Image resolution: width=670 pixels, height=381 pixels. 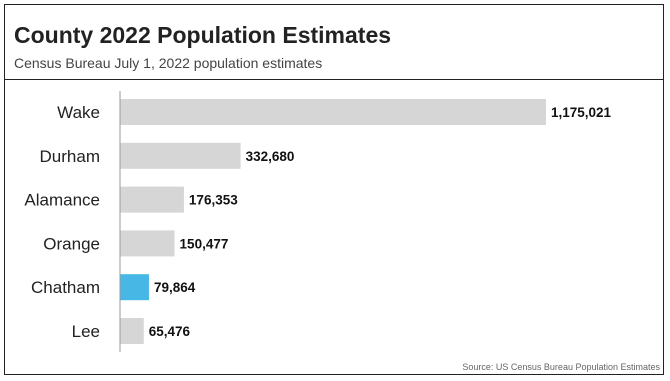 What do you see at coordinates (270, 156) in the screenshot?
I see `value-label-durham: 332,680` at bounding box center [270, 156].